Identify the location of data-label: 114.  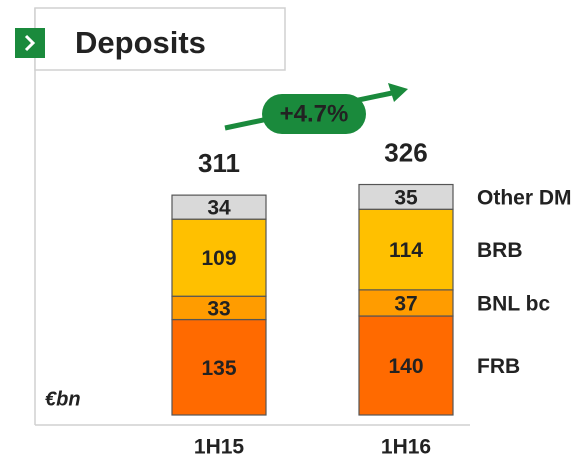
(406, 250).